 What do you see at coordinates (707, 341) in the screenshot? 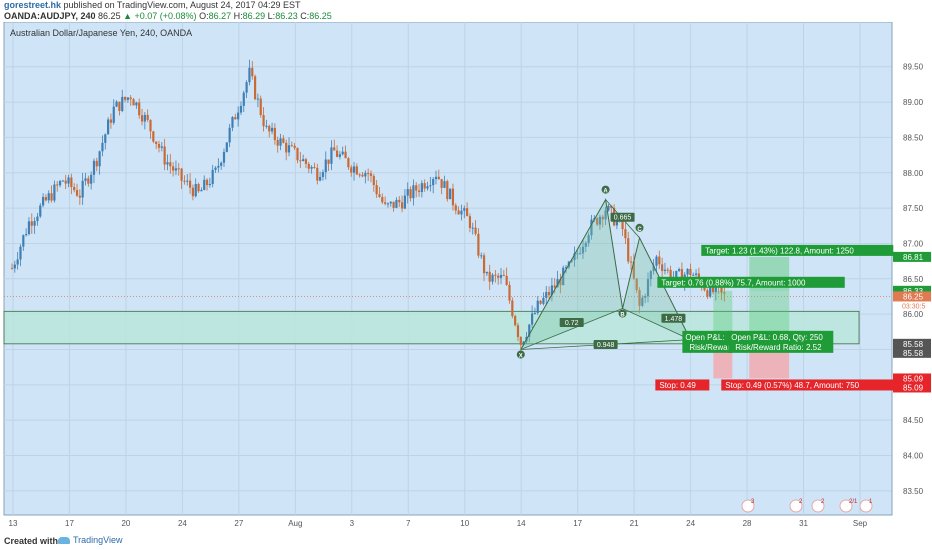
I see `pl-box` at bounding box center [707, 341].